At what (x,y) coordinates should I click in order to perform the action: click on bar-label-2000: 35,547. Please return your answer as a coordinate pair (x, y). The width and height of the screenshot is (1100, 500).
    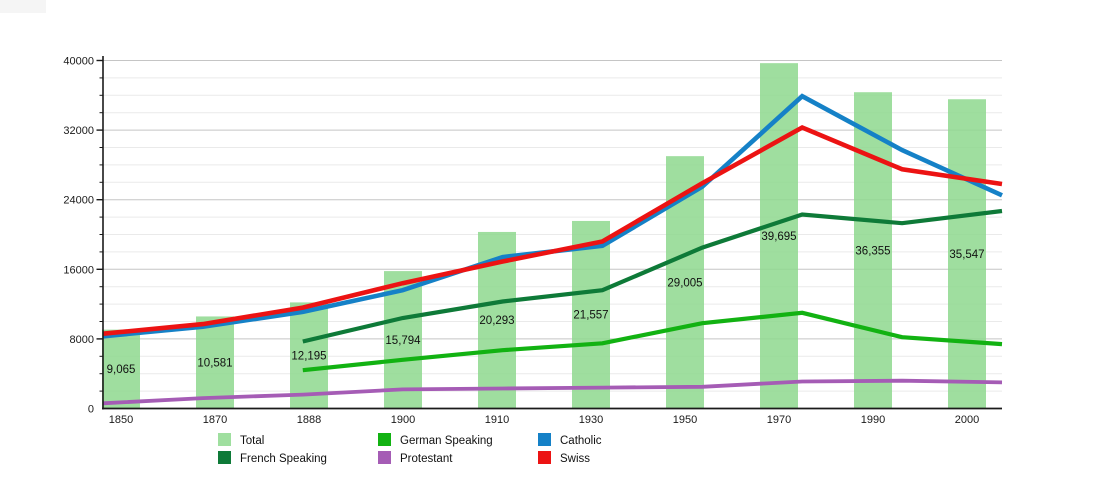
    Looking at the image, I should click on (966, 255).